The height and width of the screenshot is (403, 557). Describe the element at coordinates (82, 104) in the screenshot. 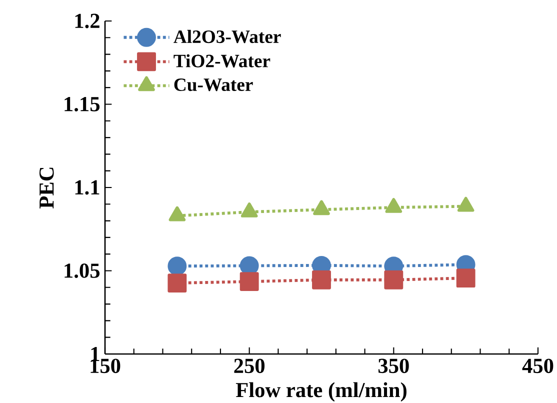

I see `y-tick-label: 1.15` at that location.